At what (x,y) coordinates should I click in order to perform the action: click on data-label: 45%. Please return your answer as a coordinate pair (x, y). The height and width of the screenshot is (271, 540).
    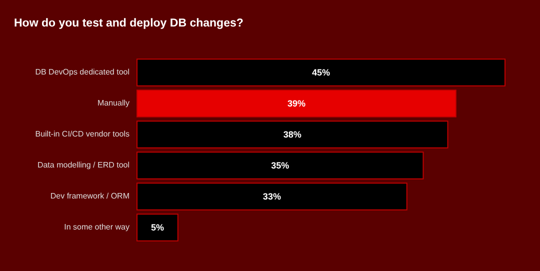
    Looking at the image, I should click on (321, 73).